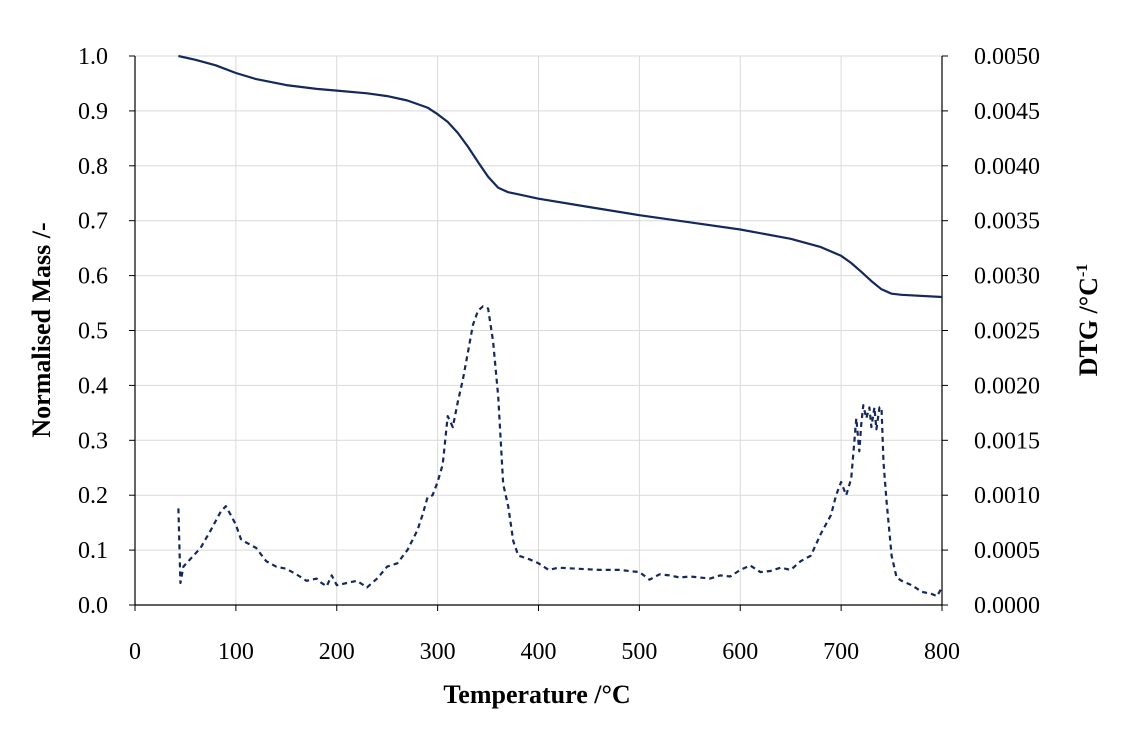 The height and width of the screenshot is (738, 1123). Describe the element at coordinates (337, 652) in the screenshot. I see `x-tick-label: 200` at that location.